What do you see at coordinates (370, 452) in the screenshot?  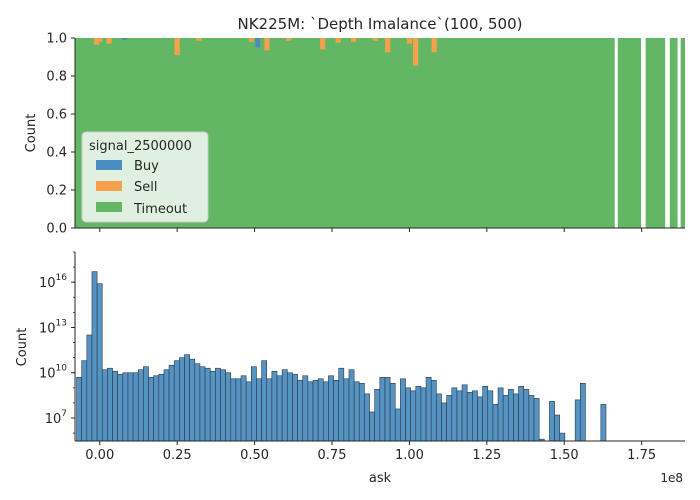 I see `bottom-x-ticks: 0.00 0.25 0.50 0.75 1.00 1.25 1.50 1.75` at bounding box center [370, 452].